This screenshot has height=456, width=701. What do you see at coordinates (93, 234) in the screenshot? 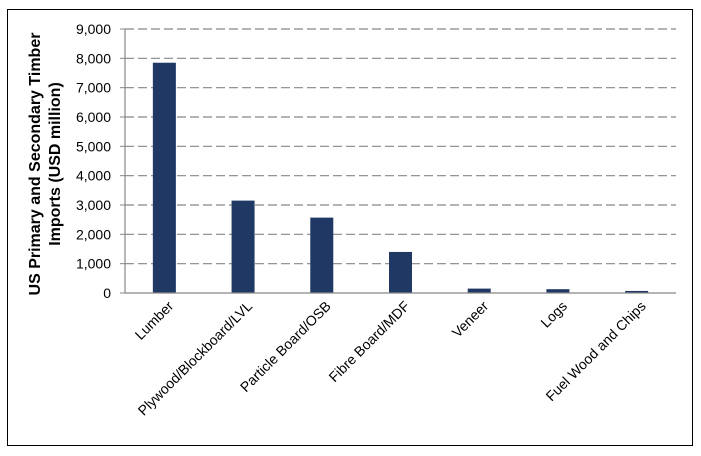
I see `y-tick-label: 2,000` at bounding box center [93, 234].